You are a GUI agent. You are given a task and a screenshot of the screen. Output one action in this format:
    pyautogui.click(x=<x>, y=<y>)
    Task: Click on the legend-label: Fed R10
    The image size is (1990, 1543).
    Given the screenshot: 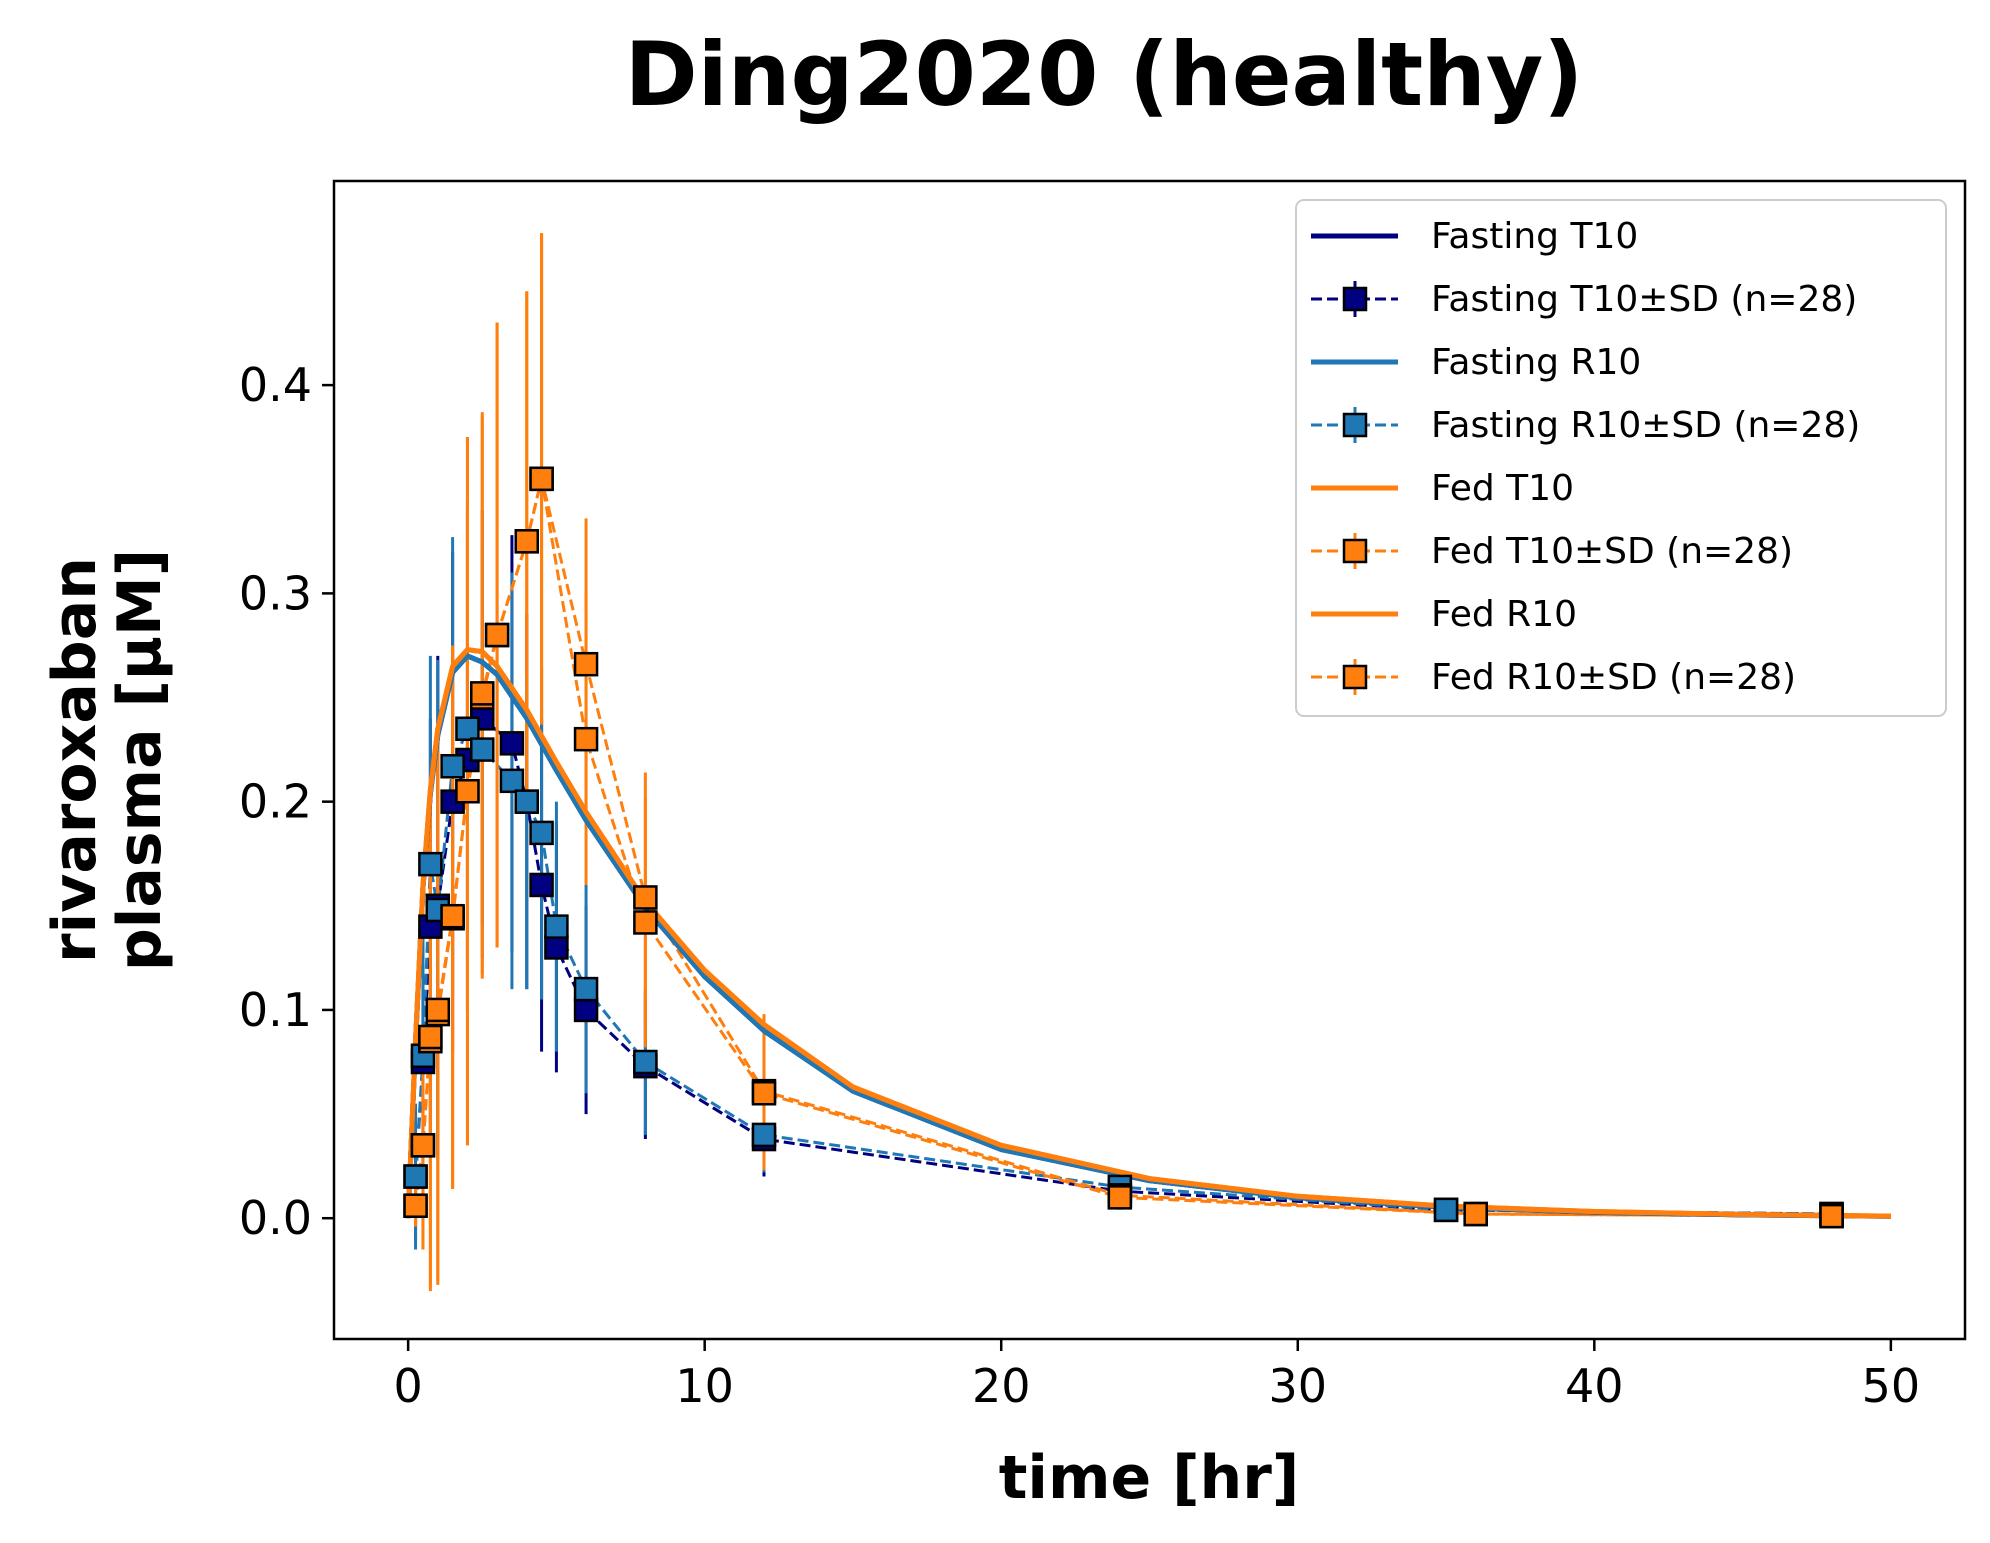 What is the action you would take?
    pyautogui.click(x=1504, y=614)
    